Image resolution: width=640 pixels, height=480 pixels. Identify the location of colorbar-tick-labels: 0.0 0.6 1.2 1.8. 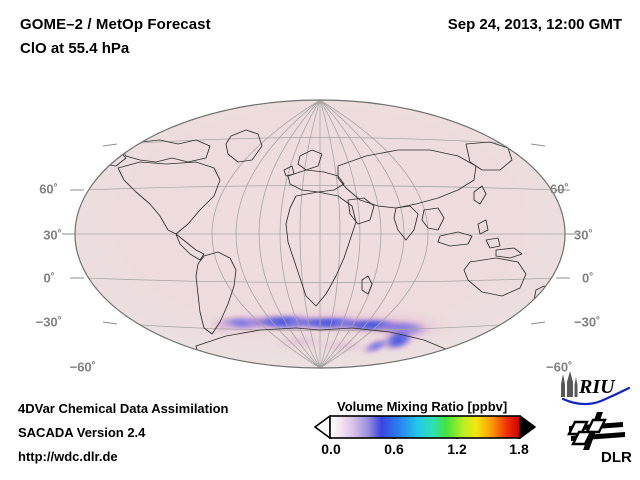
(425, 451).